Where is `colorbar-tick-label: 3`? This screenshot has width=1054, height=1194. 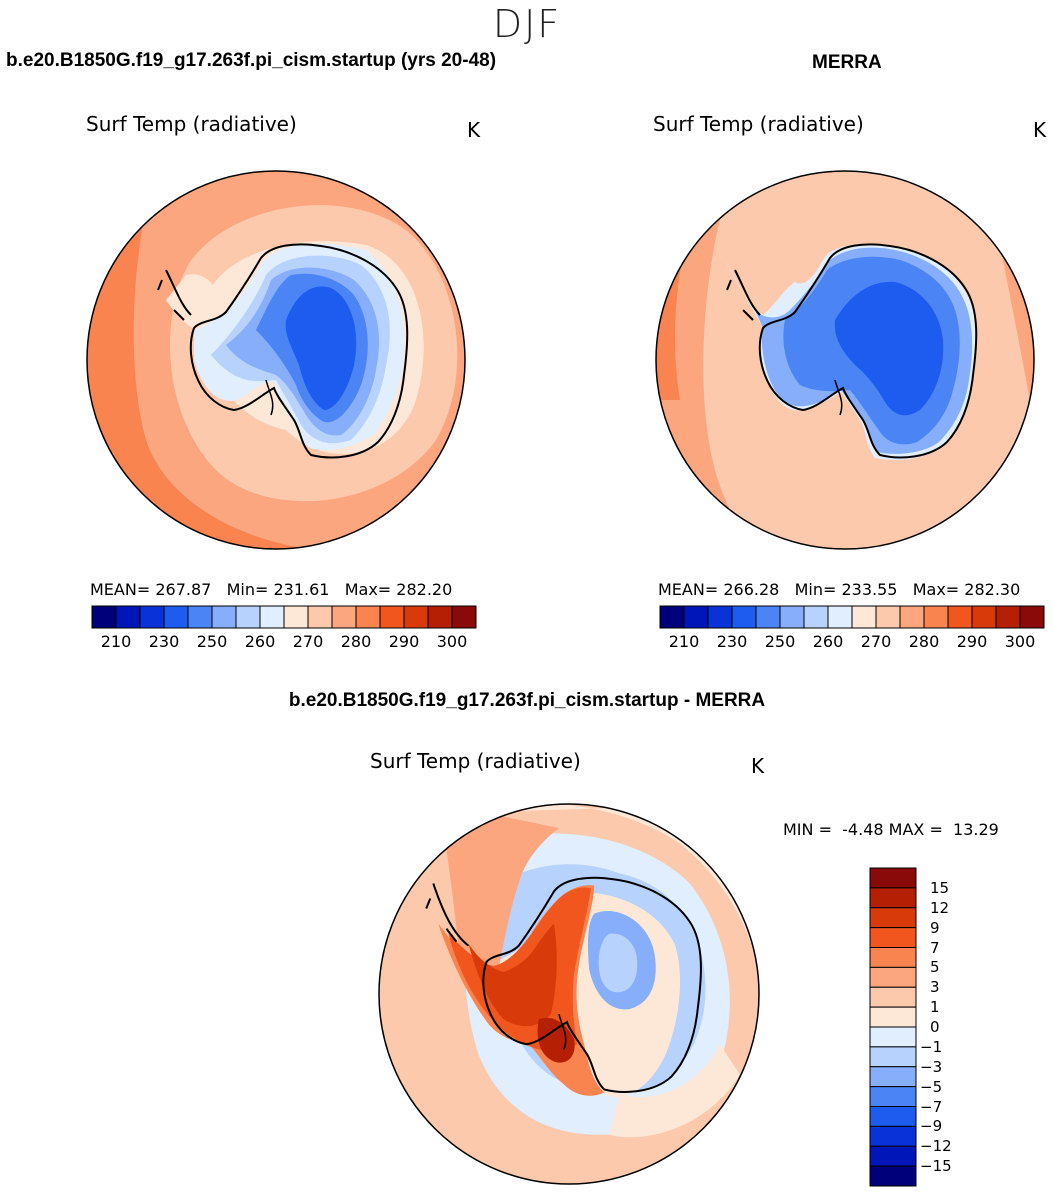
colorbar-tick-label: 3 is located at coordinates (935, 987).